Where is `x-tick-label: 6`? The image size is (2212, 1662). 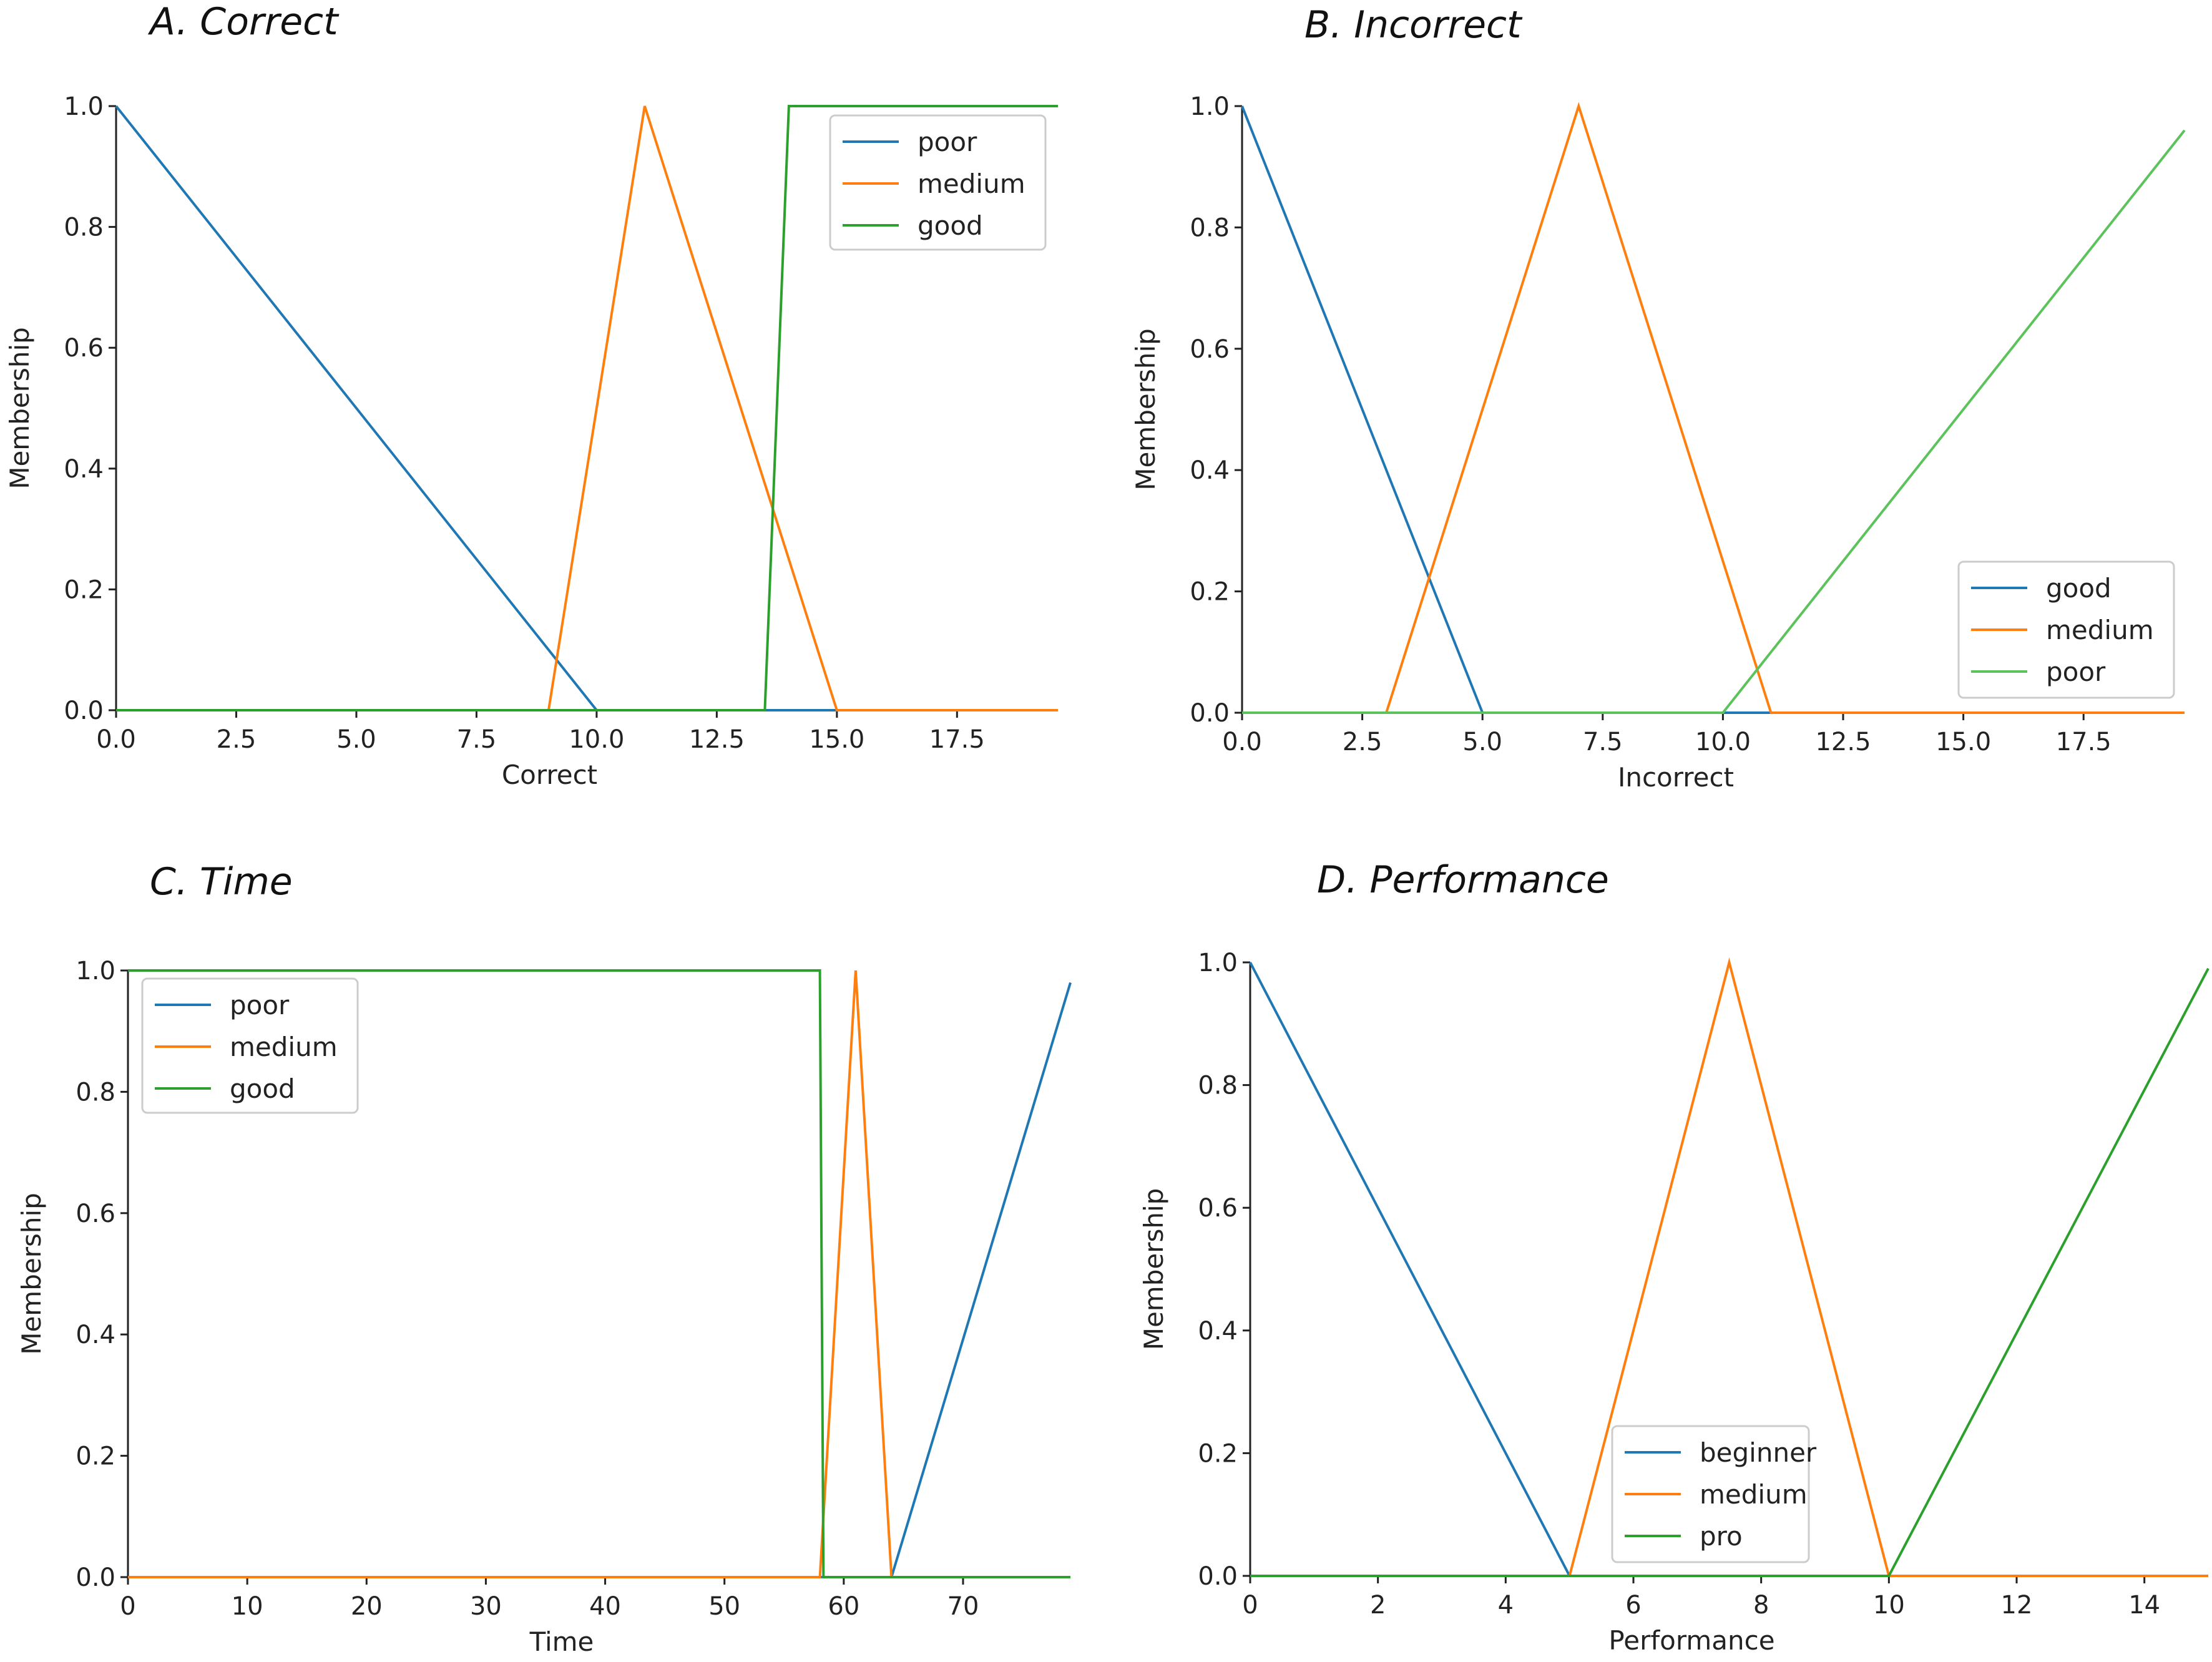 x-tick-label: 6 is located at coordinates (1633, 1605).